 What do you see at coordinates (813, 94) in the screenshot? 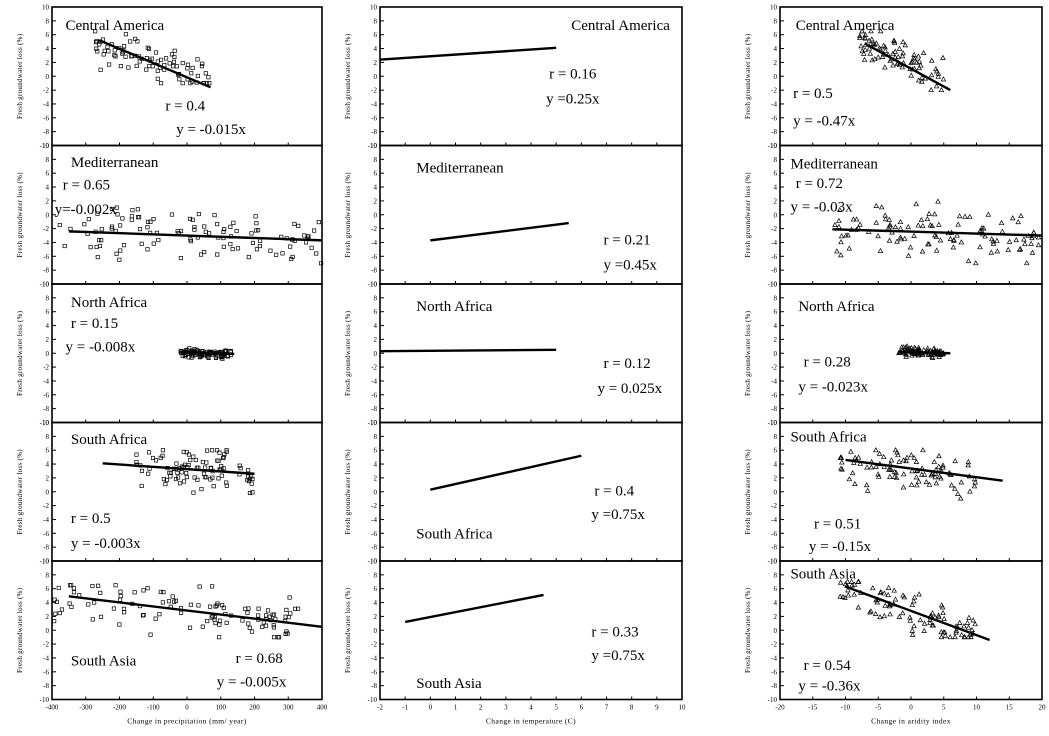
I see `r-value-label: r = 0.5` at bounding box center [813, 94].